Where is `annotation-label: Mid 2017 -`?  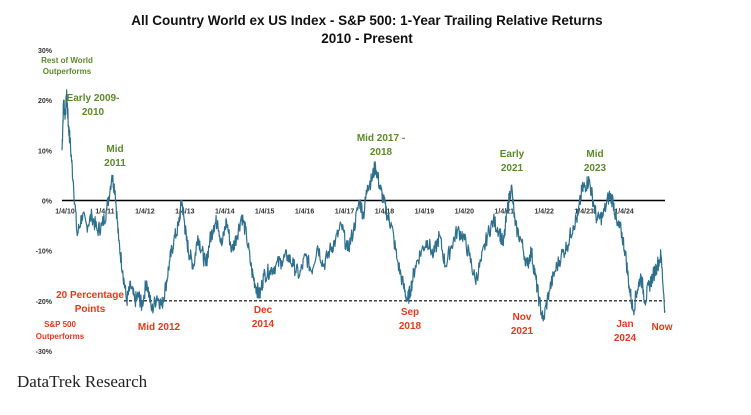
annotation-label: Mid 2017 - is located at coordinates (381, 138).